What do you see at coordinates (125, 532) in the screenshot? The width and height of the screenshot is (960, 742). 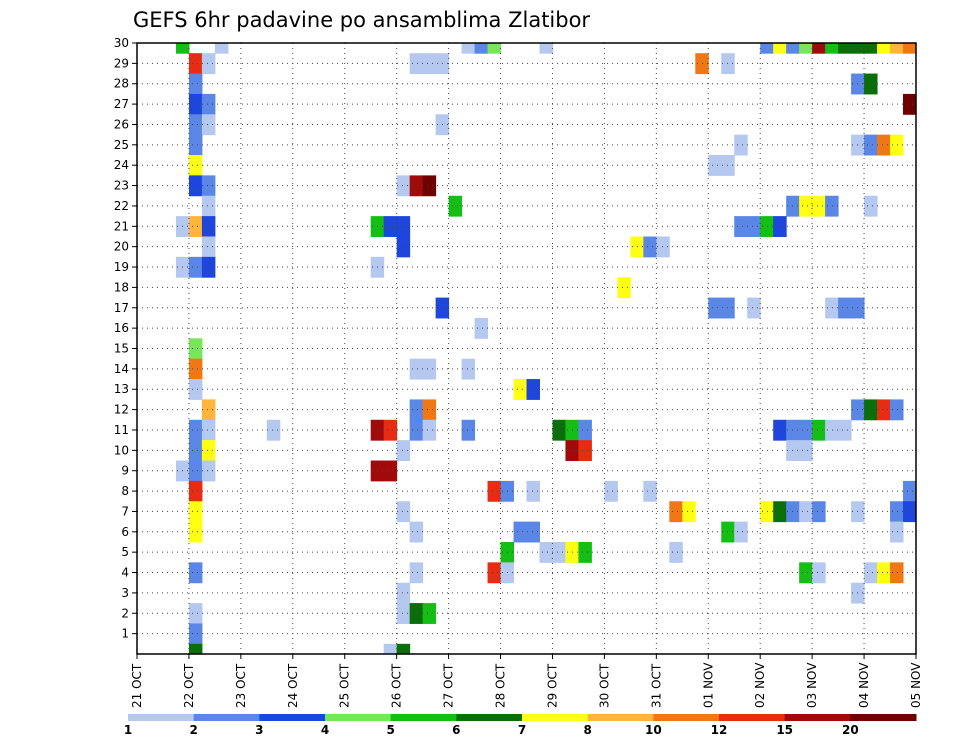 I see `y-tick-label: 6` at bounding box center [125, 532].